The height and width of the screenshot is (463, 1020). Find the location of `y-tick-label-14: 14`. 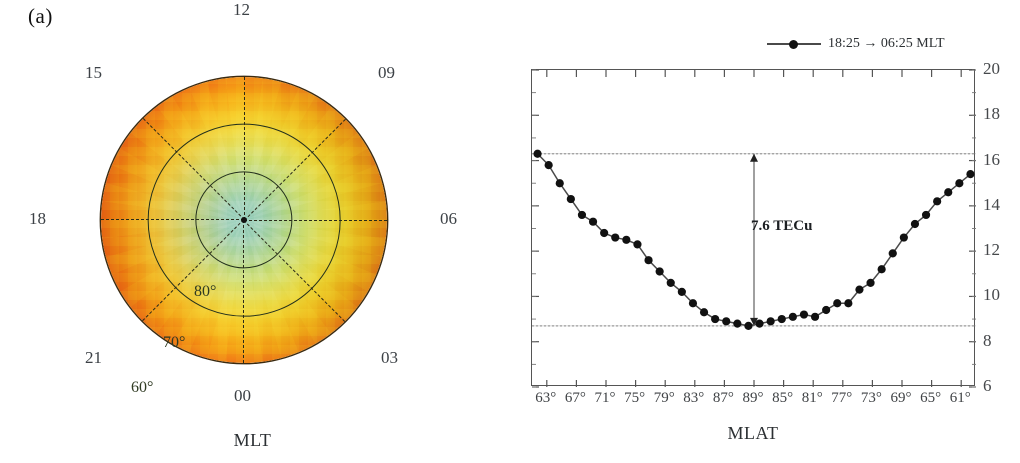

y-tick-label-14: 14 is located at coordinates (991, 204).